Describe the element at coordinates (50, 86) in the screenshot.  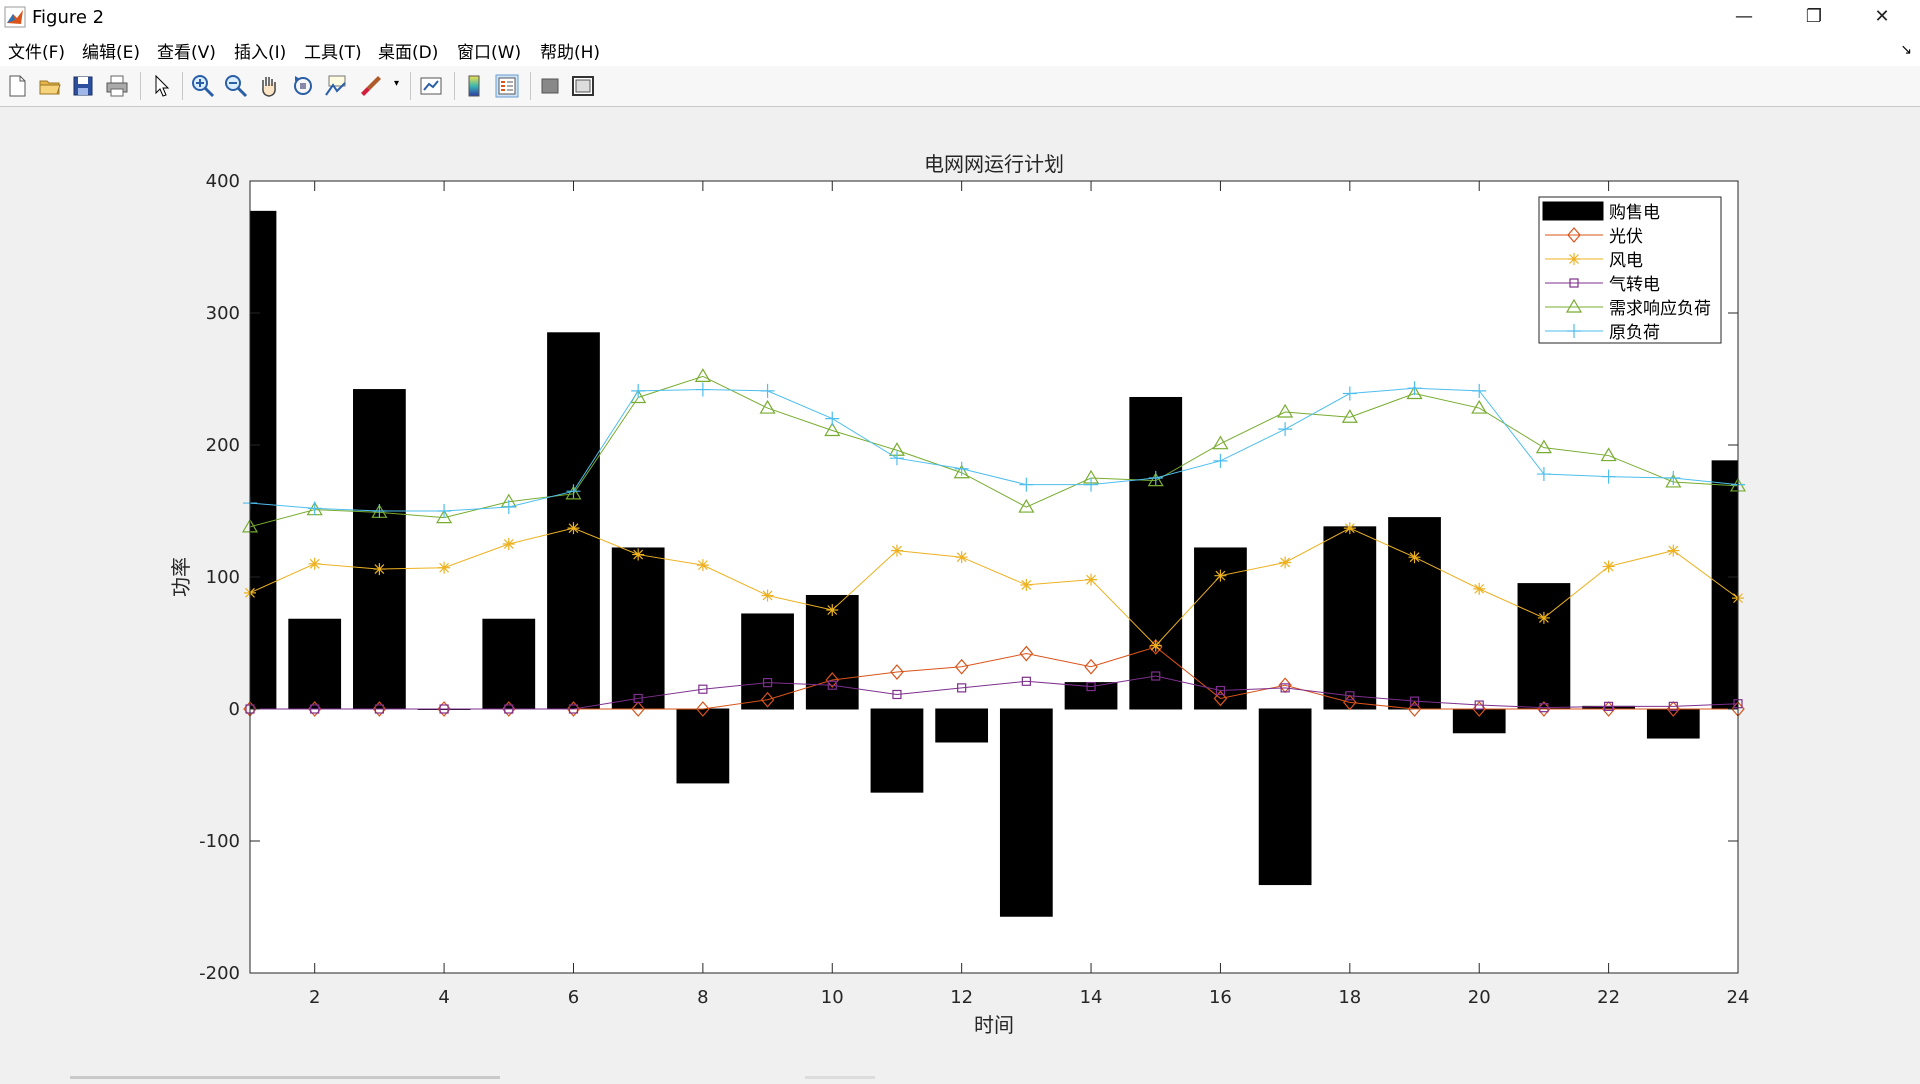
I see `open-file-icon` at that location.